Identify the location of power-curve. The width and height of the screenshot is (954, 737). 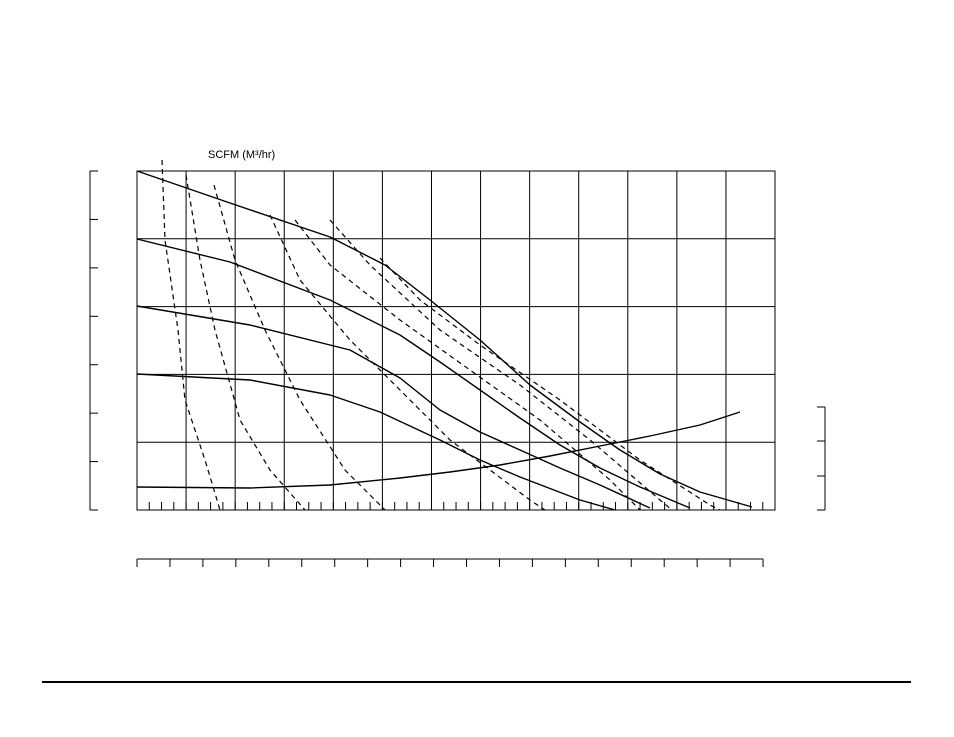
(438, 450).